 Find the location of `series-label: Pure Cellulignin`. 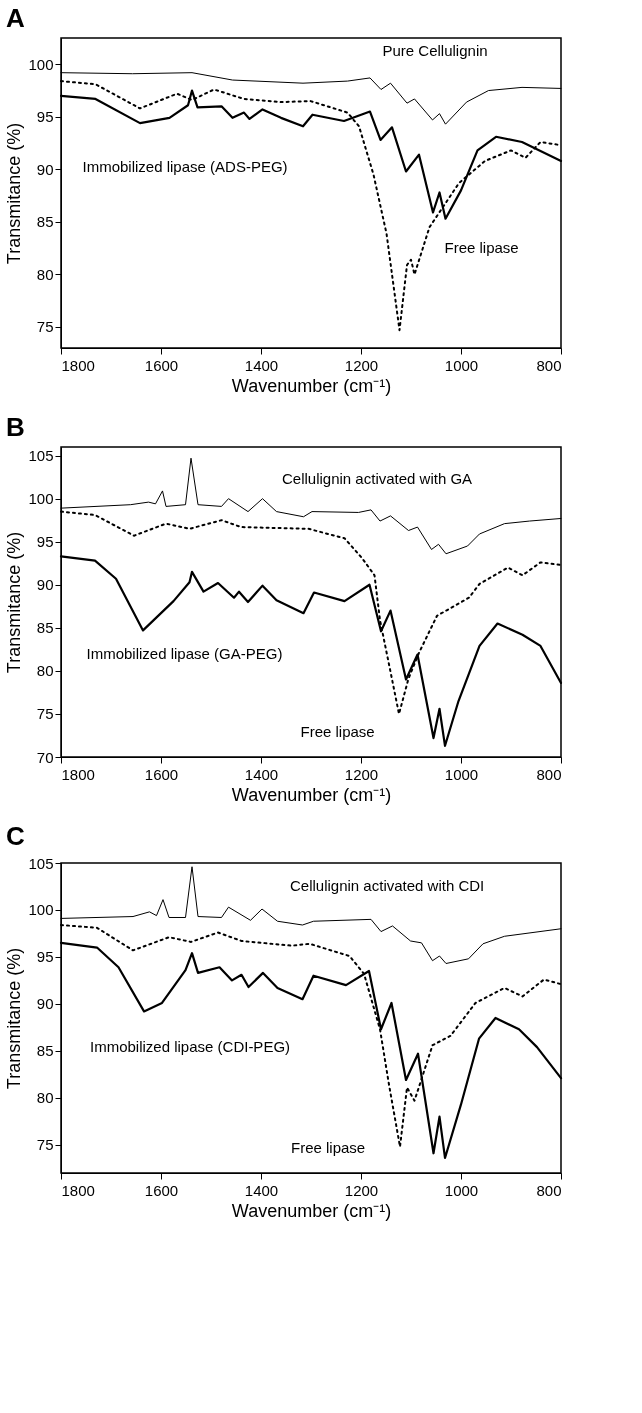

series-label: Pure Cellulignin is located at coordinates (435, 51).